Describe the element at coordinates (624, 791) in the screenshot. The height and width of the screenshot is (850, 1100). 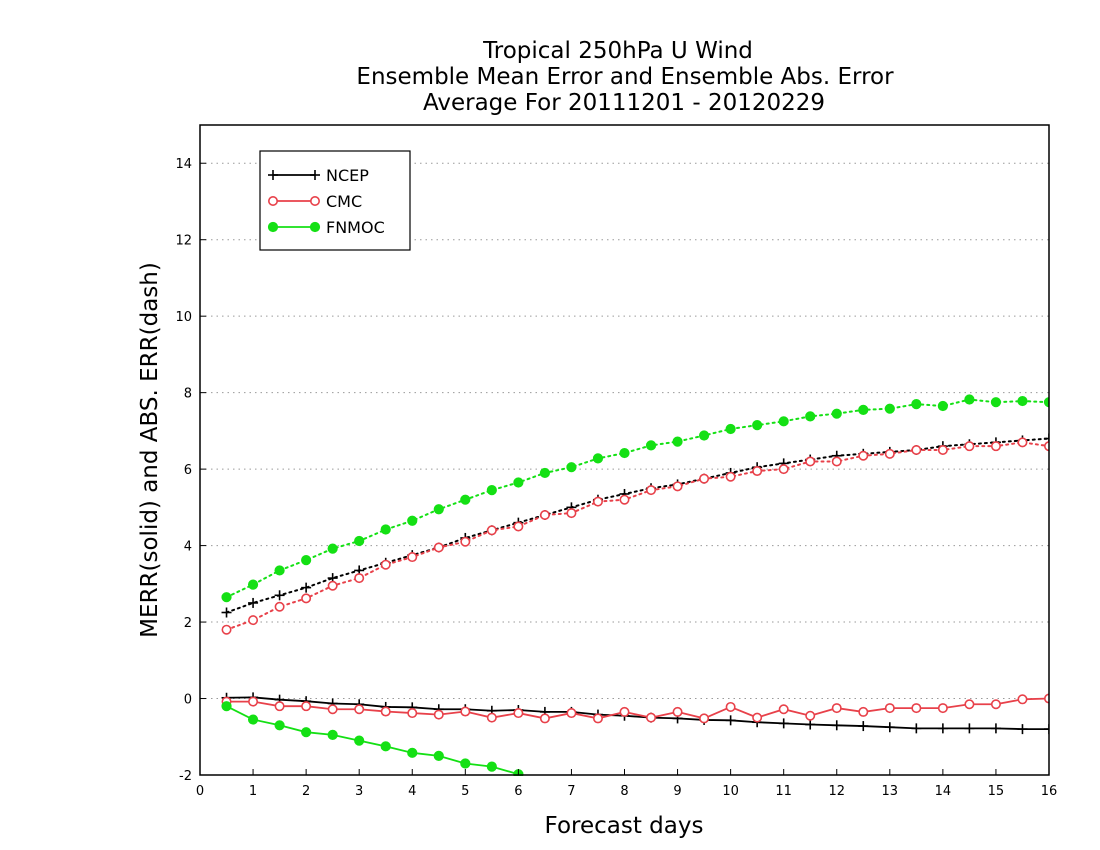
I see `x-tick-label: 8` at that location.